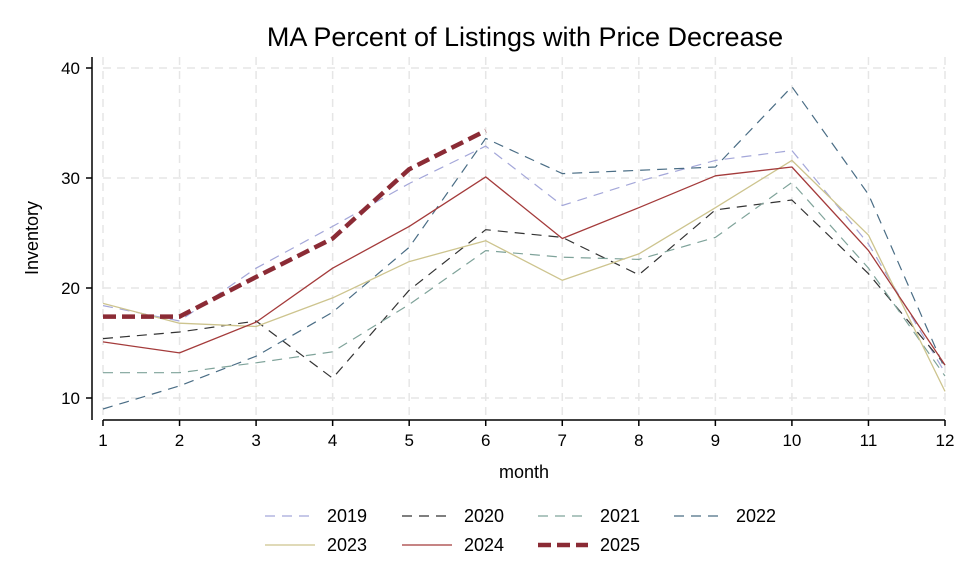 Image resolution: width=975 pixels, height=577 pixels. What do you see at coordinates (70, 288) in the screenshot?
I see `y-tick-label: 20` at bounding box center [70, 288].